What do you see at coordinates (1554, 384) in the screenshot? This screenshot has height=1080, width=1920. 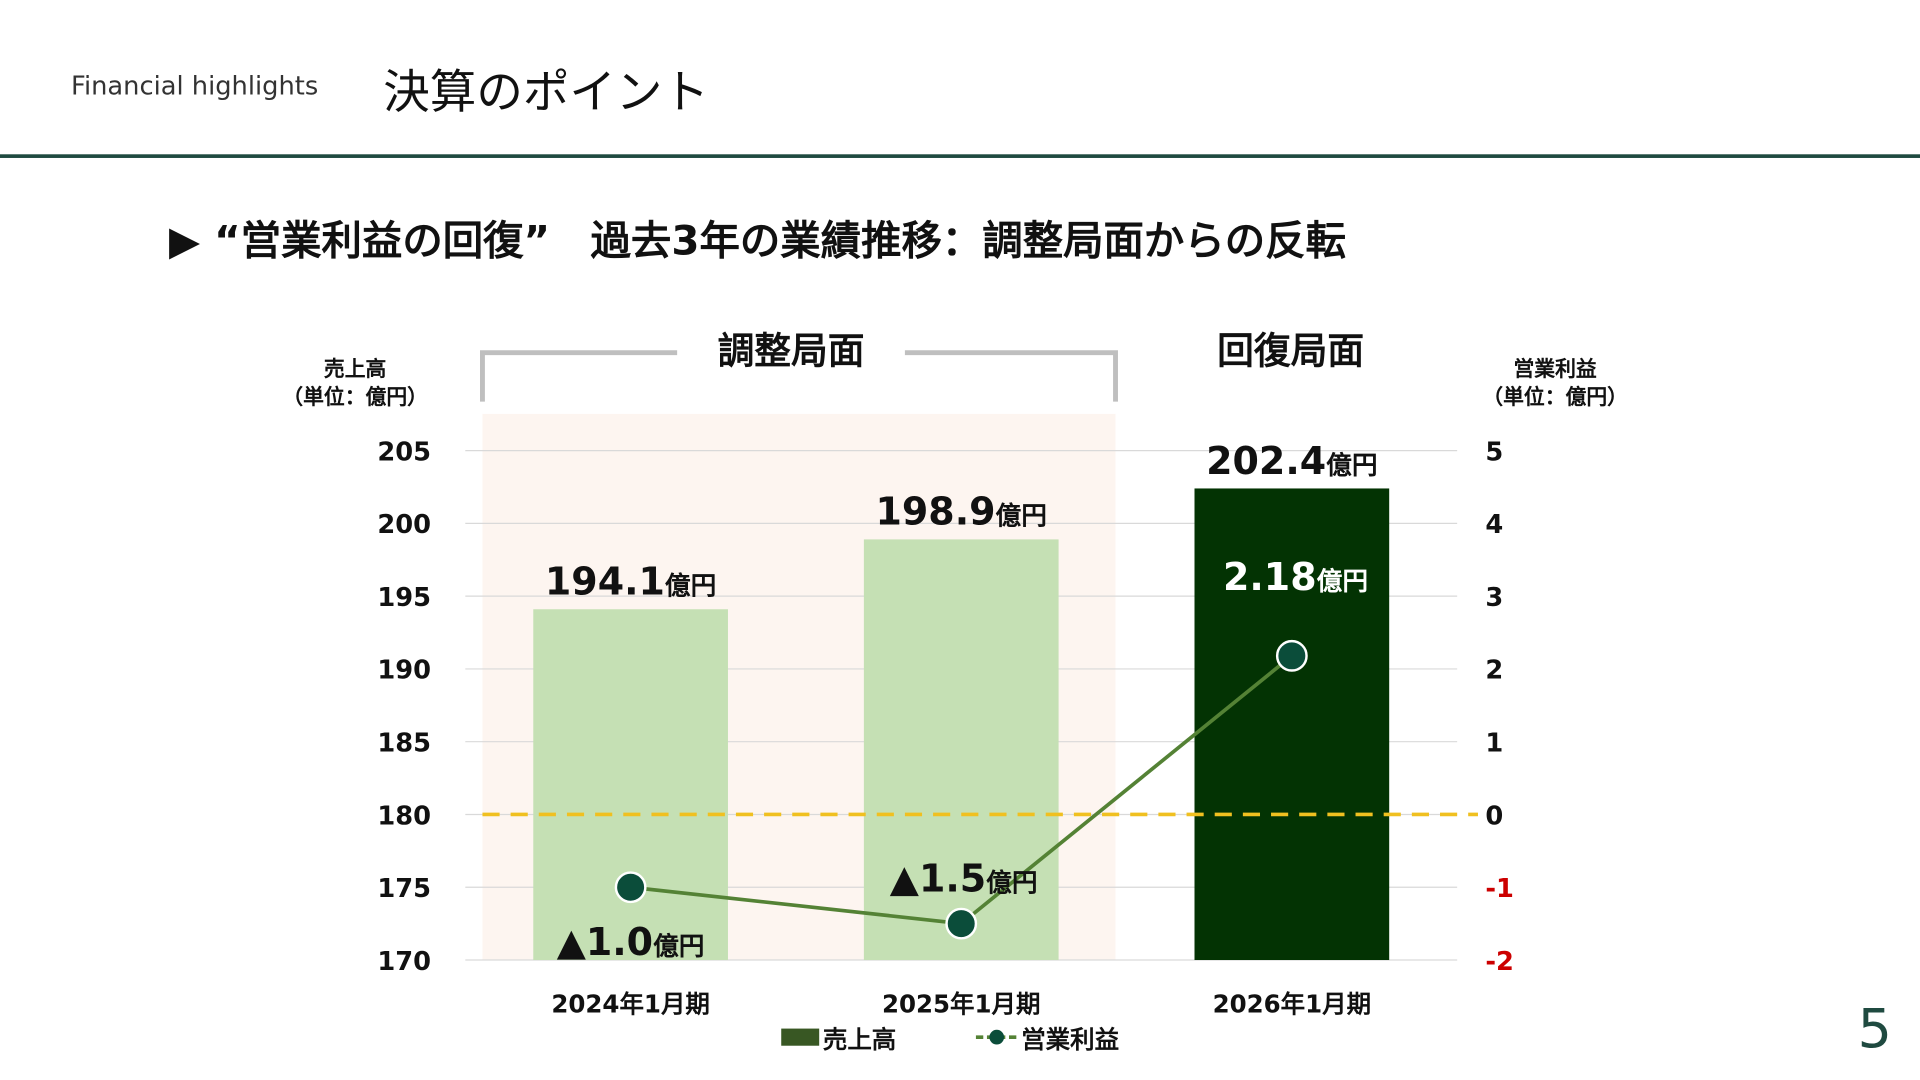 I see `right-axis-title: 営業利益 （単位：億円）` at bounding box center [1554, 384].